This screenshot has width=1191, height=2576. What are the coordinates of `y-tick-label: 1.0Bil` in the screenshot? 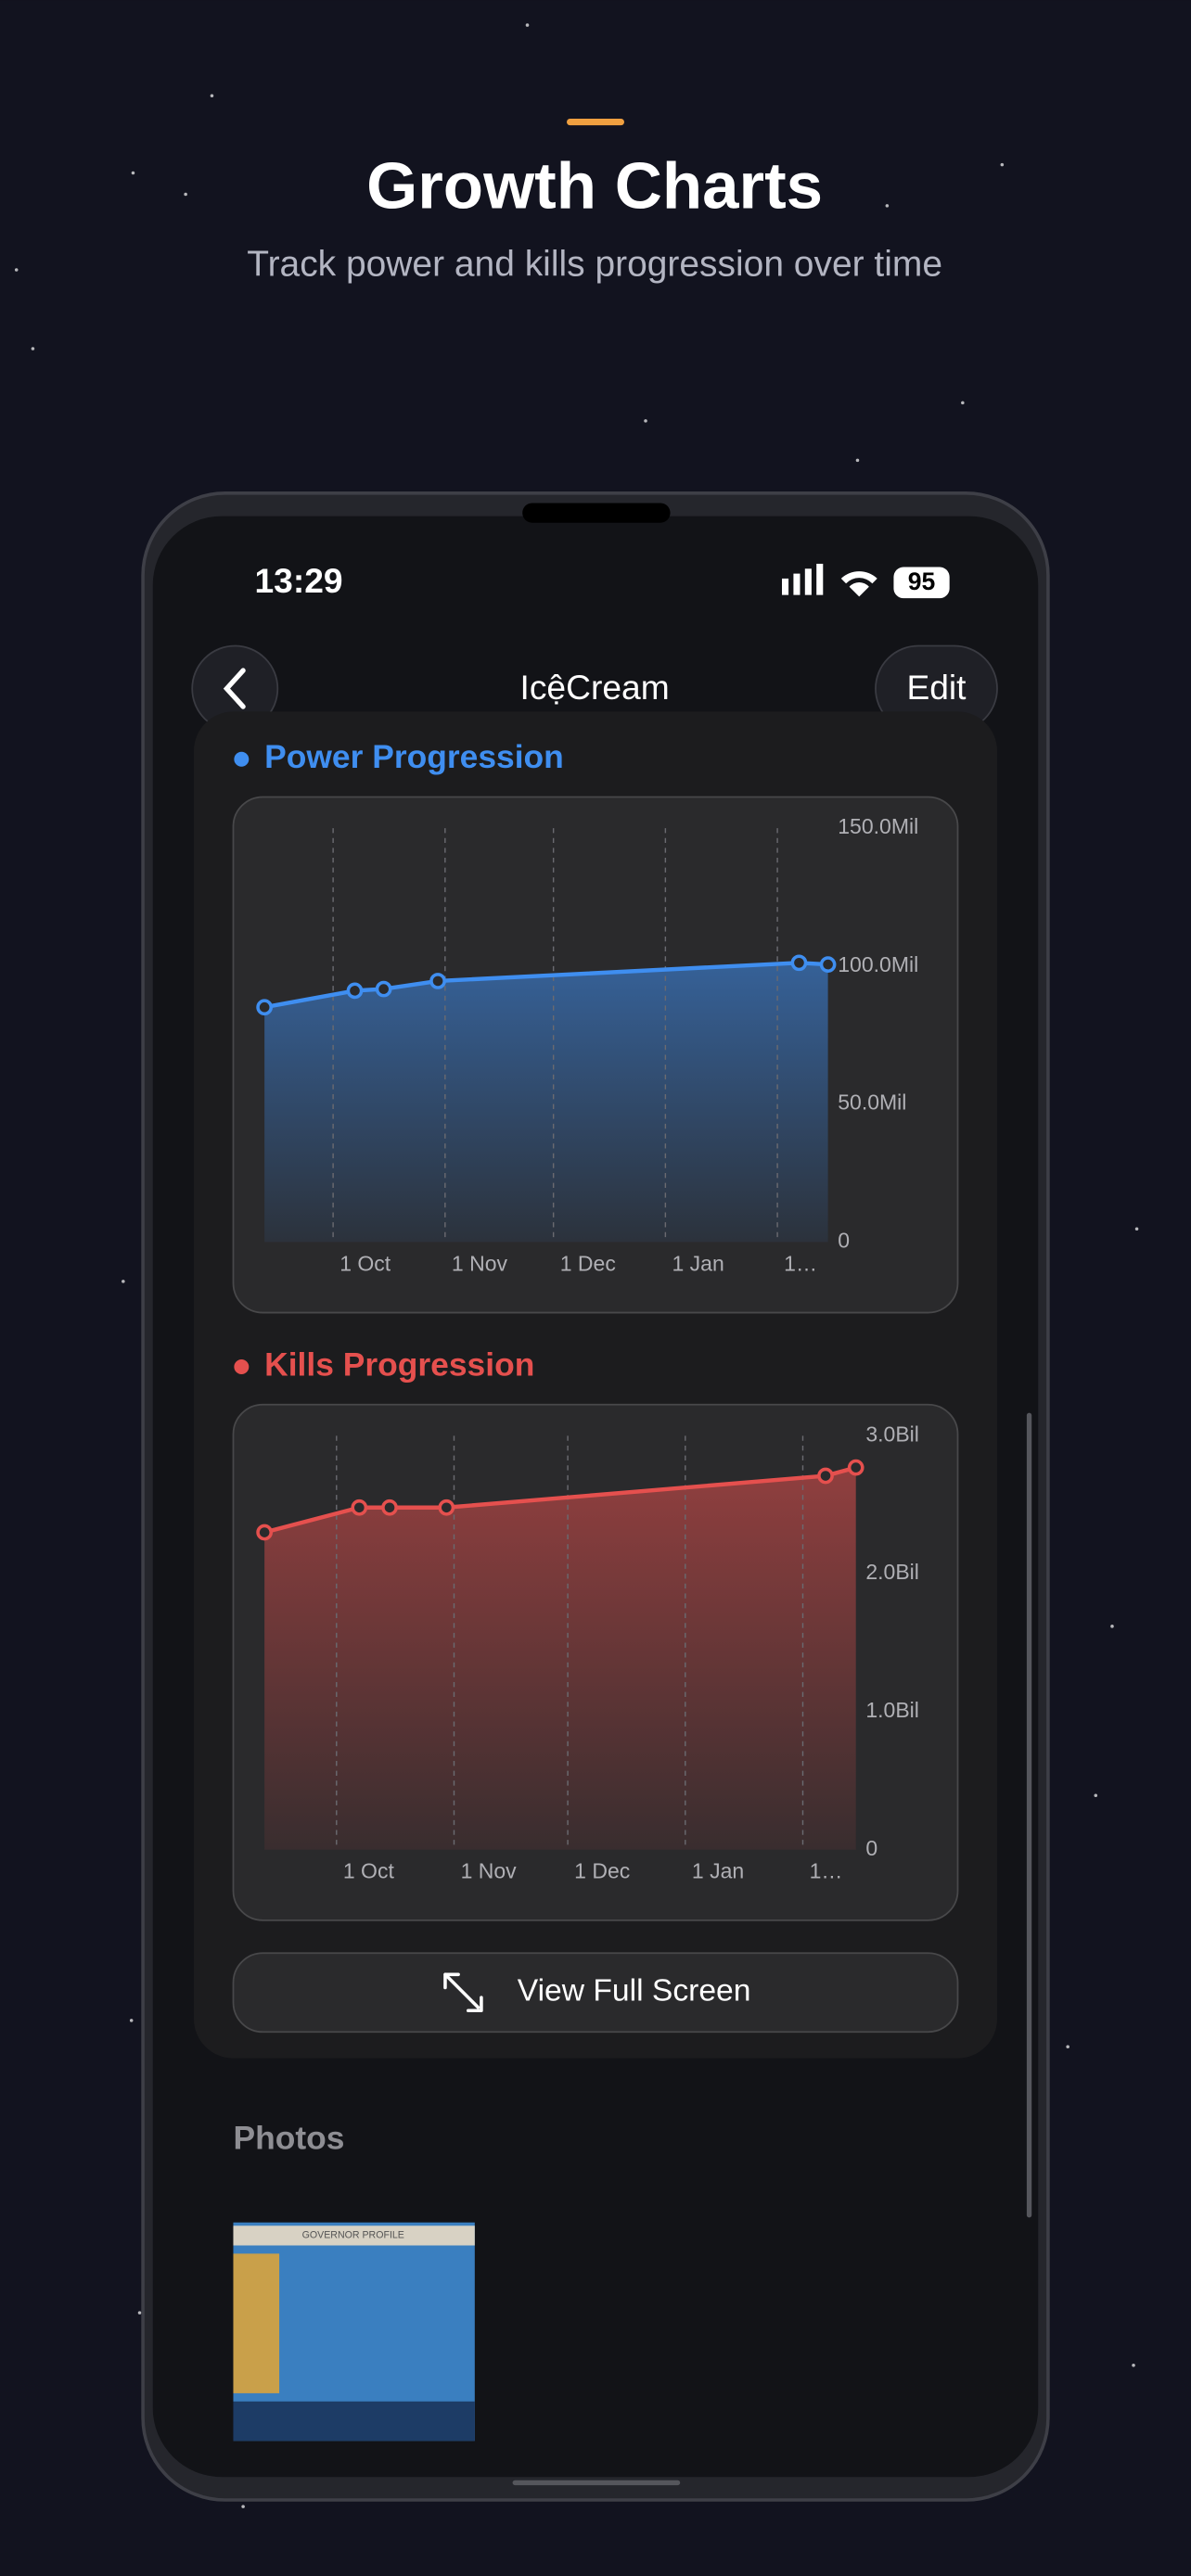 It's located at (892, 1710).